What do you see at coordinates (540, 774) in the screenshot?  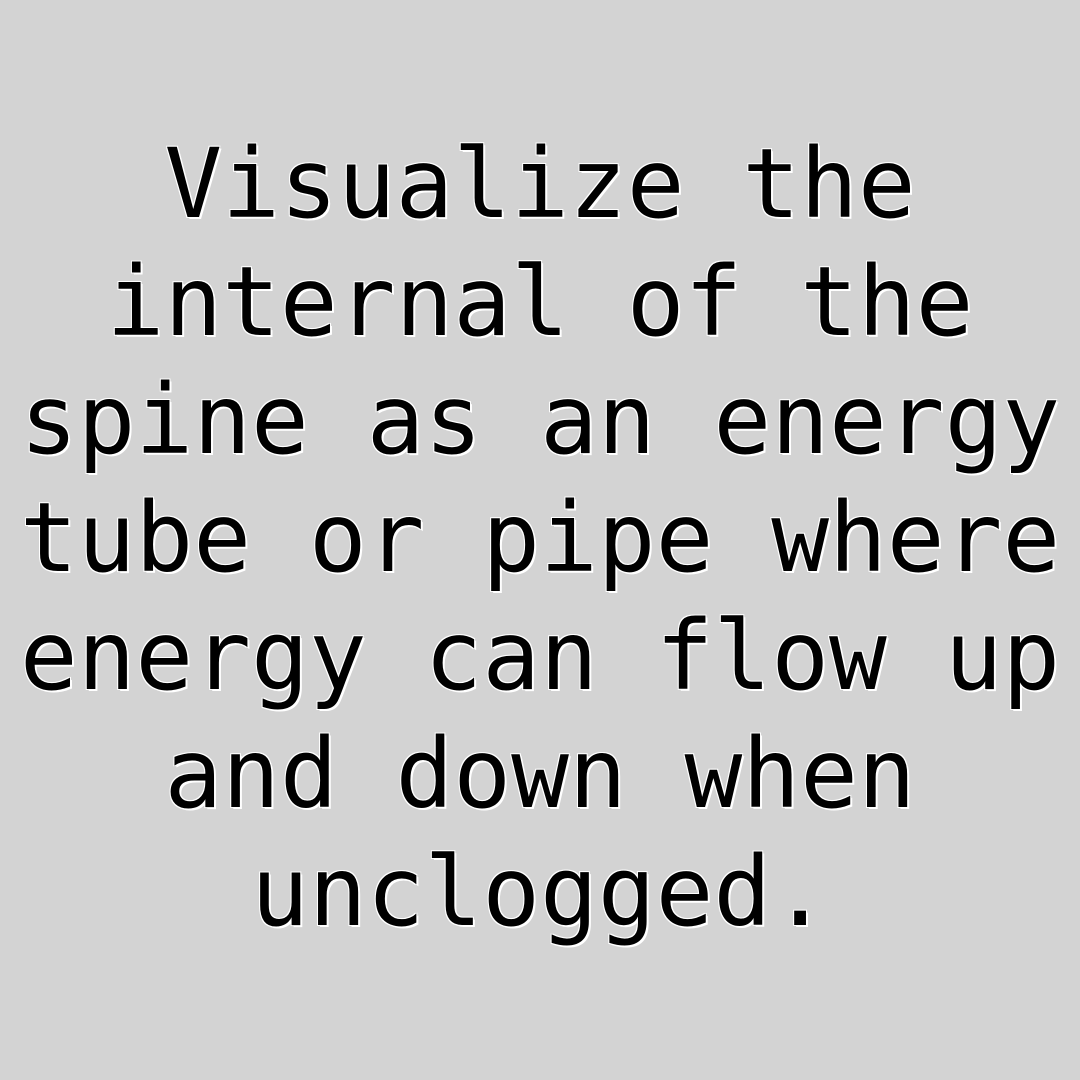 I see `quote-line-6: and down when` at bounding box center [540, 774].